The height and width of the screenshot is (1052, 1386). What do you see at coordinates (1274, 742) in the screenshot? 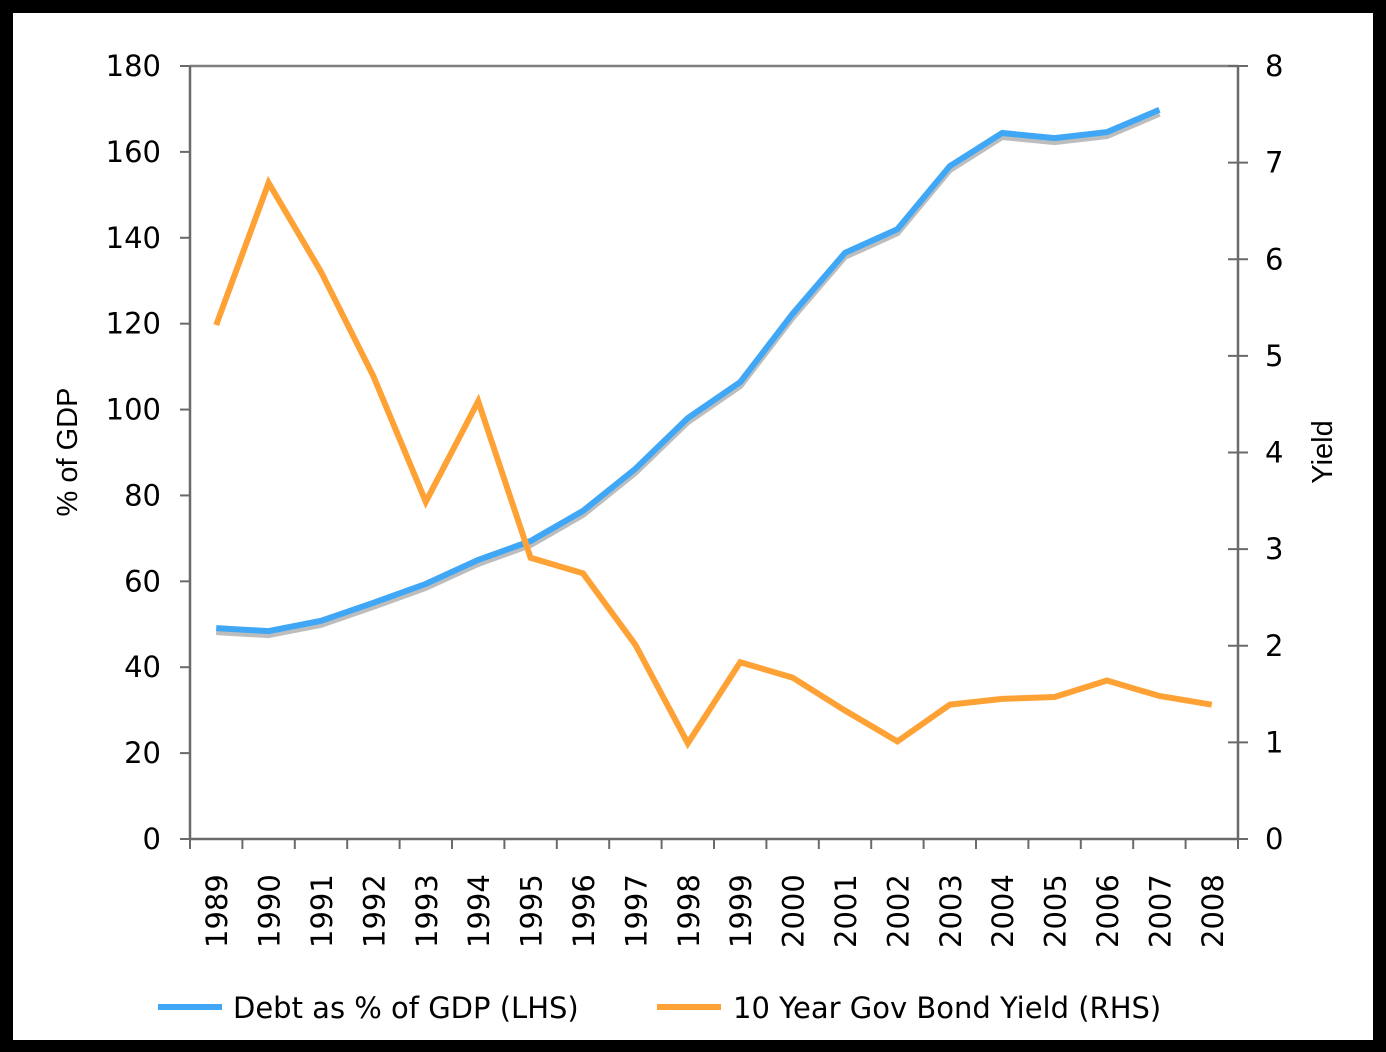
I see `right-tick-label: 1` at bounding box center [1274, 742].